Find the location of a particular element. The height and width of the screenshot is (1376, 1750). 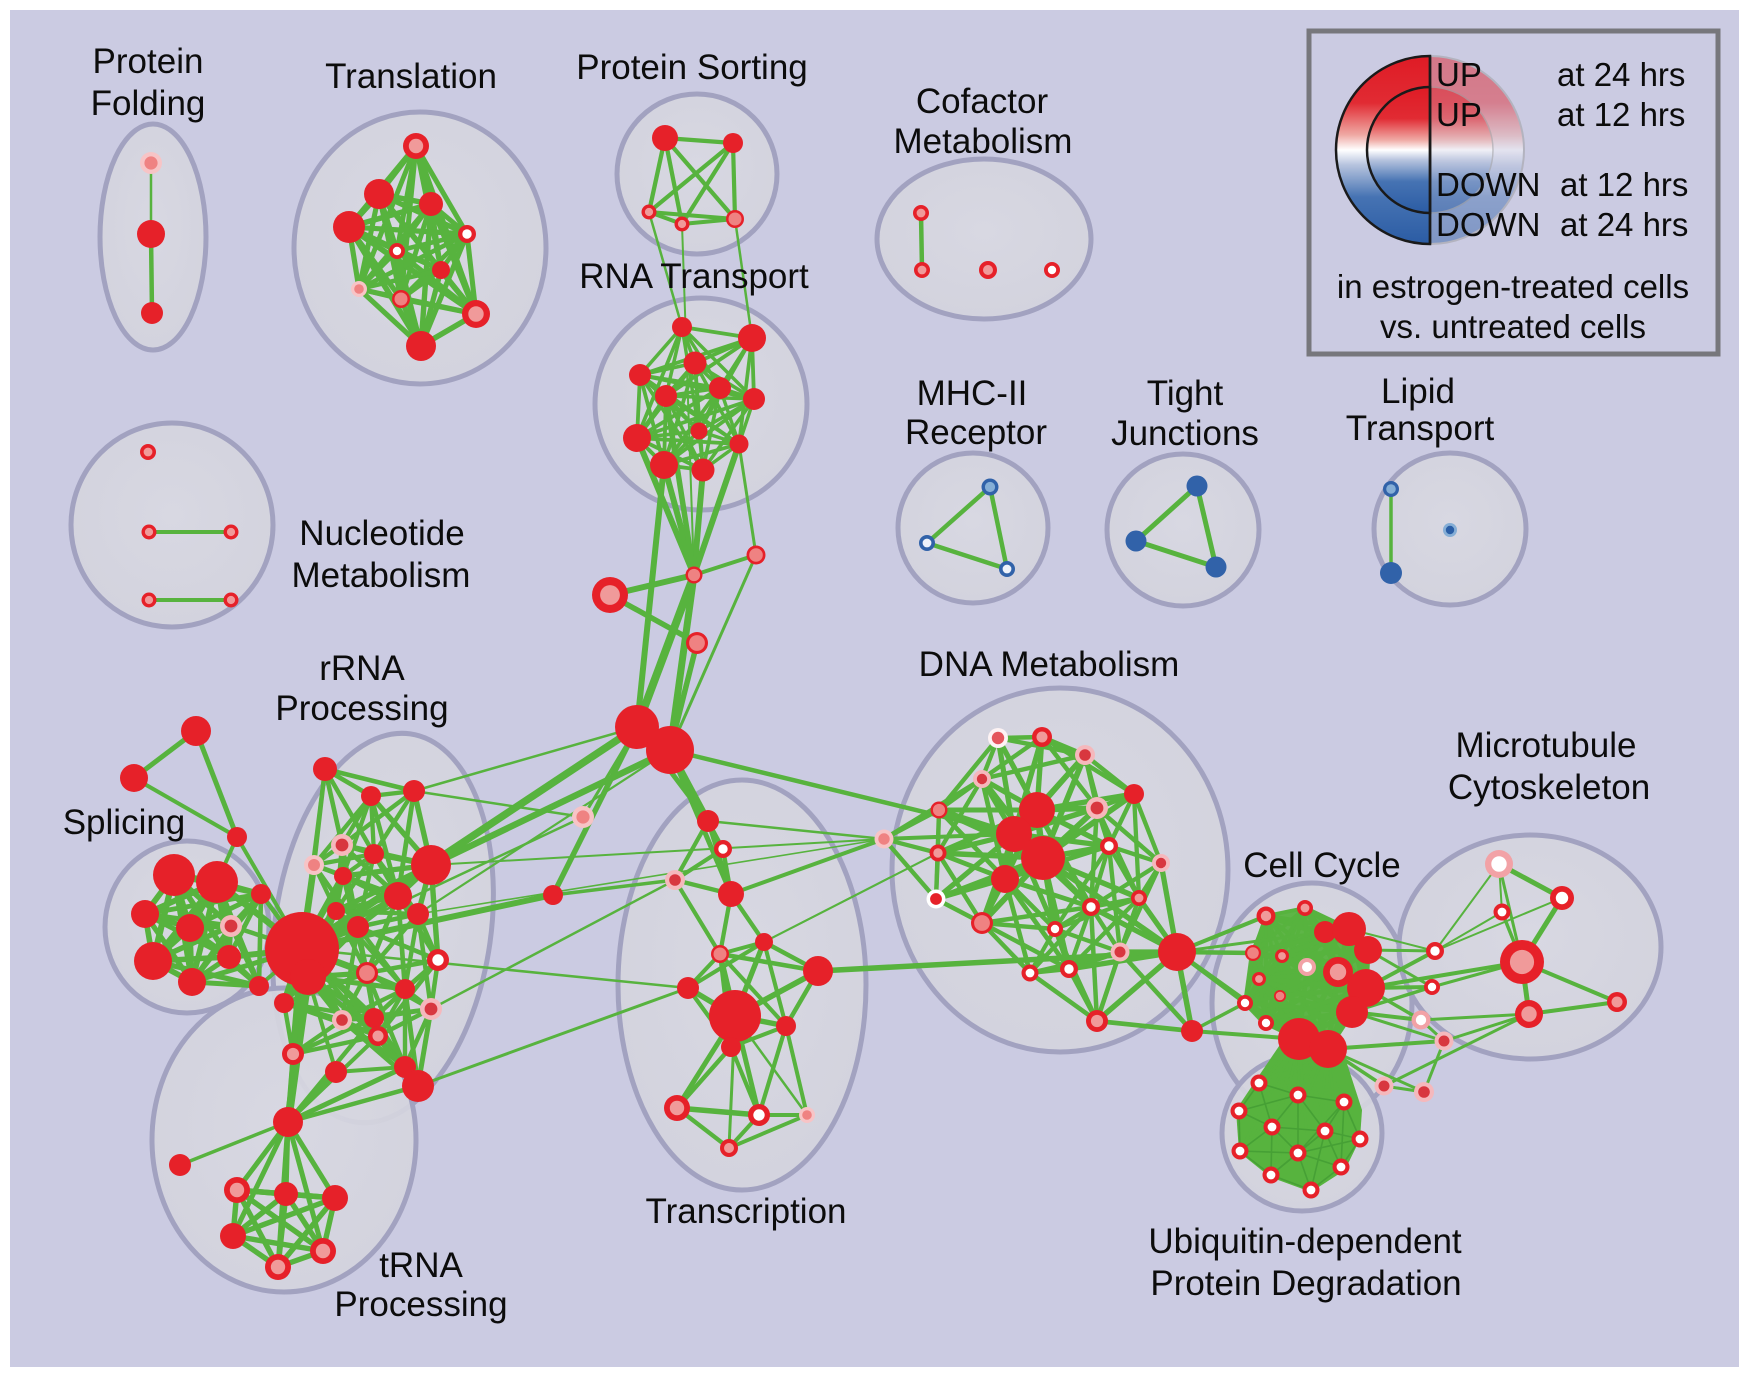

svg-text: RNA Transport is located at coordinates (694, 276).